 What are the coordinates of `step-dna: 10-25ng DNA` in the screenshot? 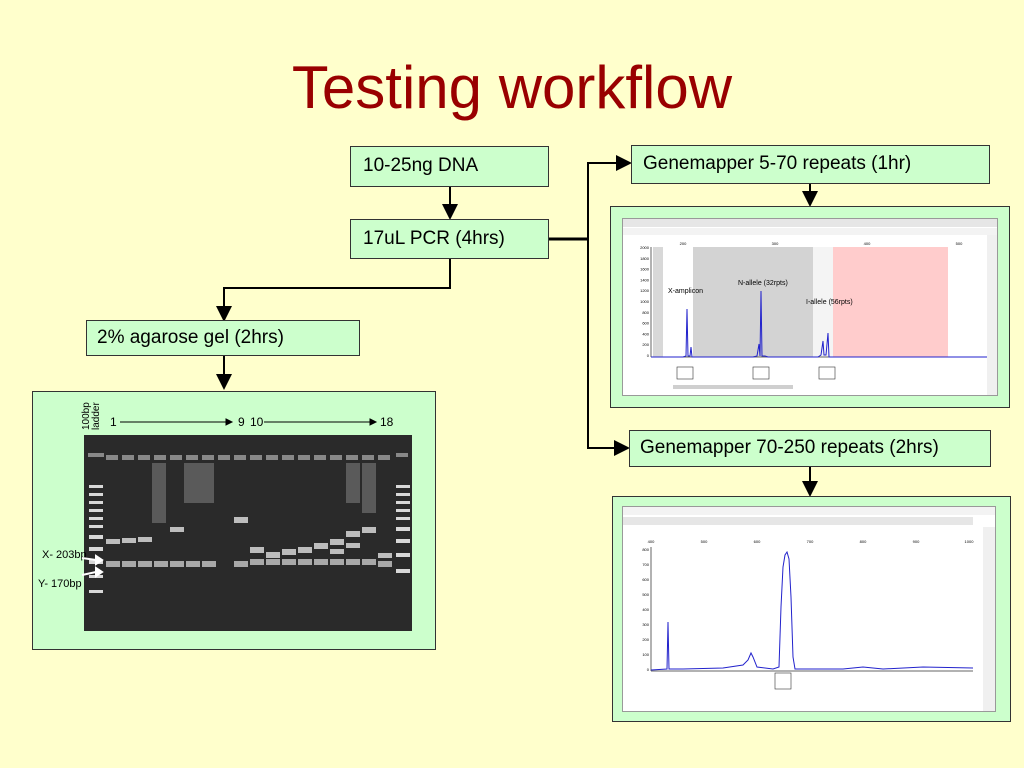 It's located at (449, 166).